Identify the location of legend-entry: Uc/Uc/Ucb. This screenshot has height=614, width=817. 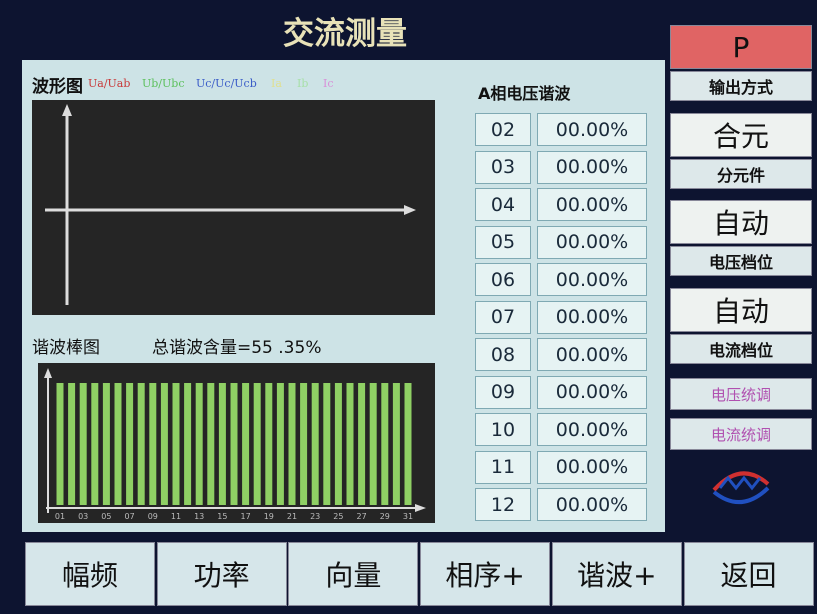
(226, 83).